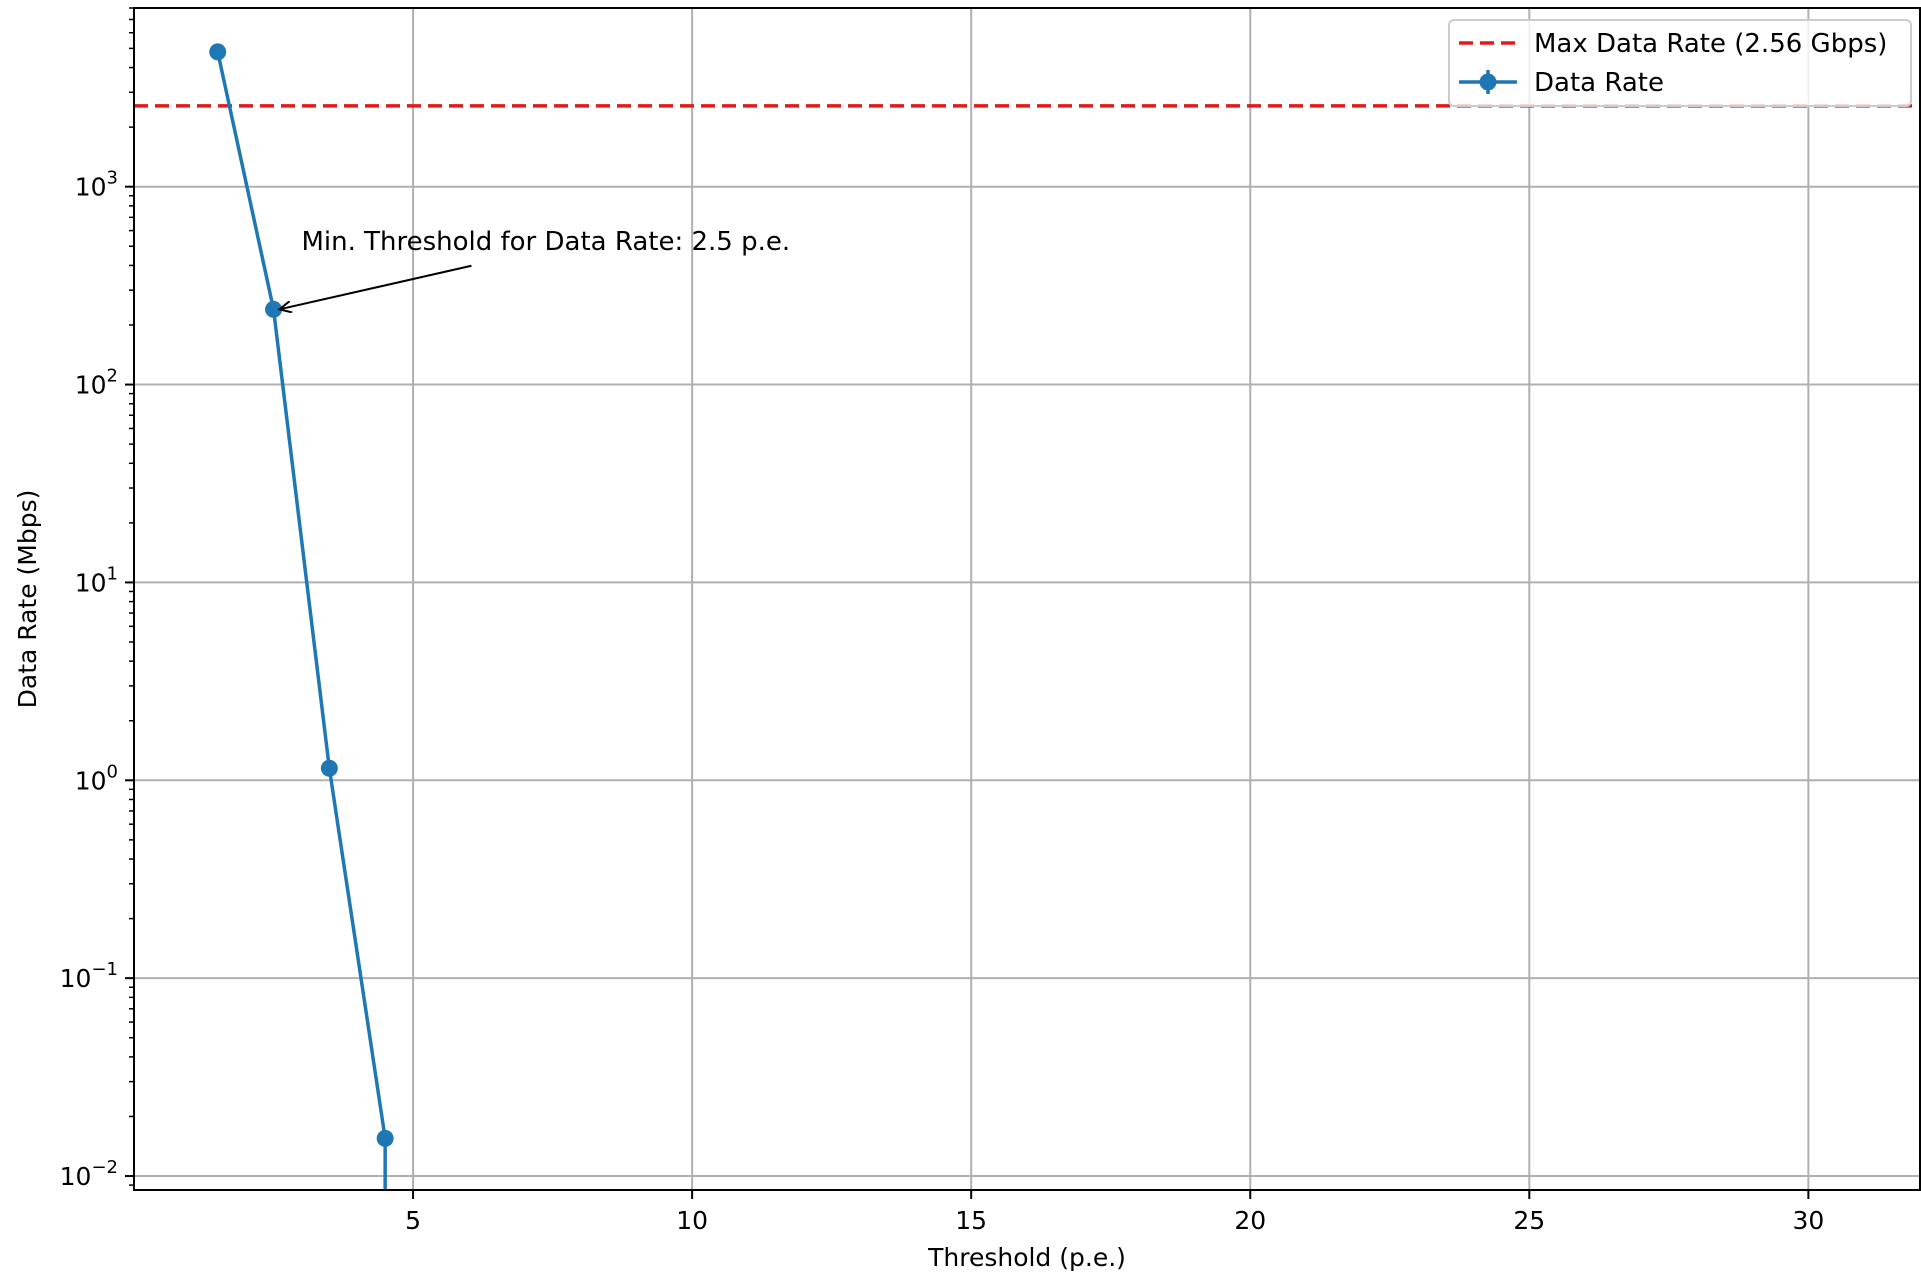 This screenshot has height=1275, width=1921. Describe the element at coordinates (1808, 1220) in the screenshot. I see `x-tick-label: 30` at that location.